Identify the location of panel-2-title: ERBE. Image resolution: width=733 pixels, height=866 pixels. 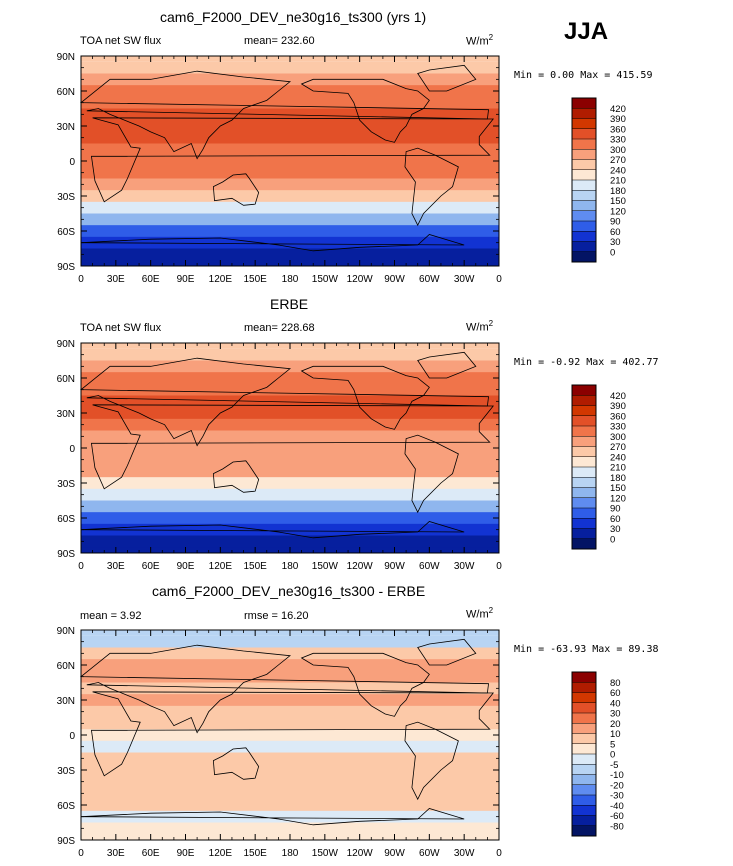
(289, 304).